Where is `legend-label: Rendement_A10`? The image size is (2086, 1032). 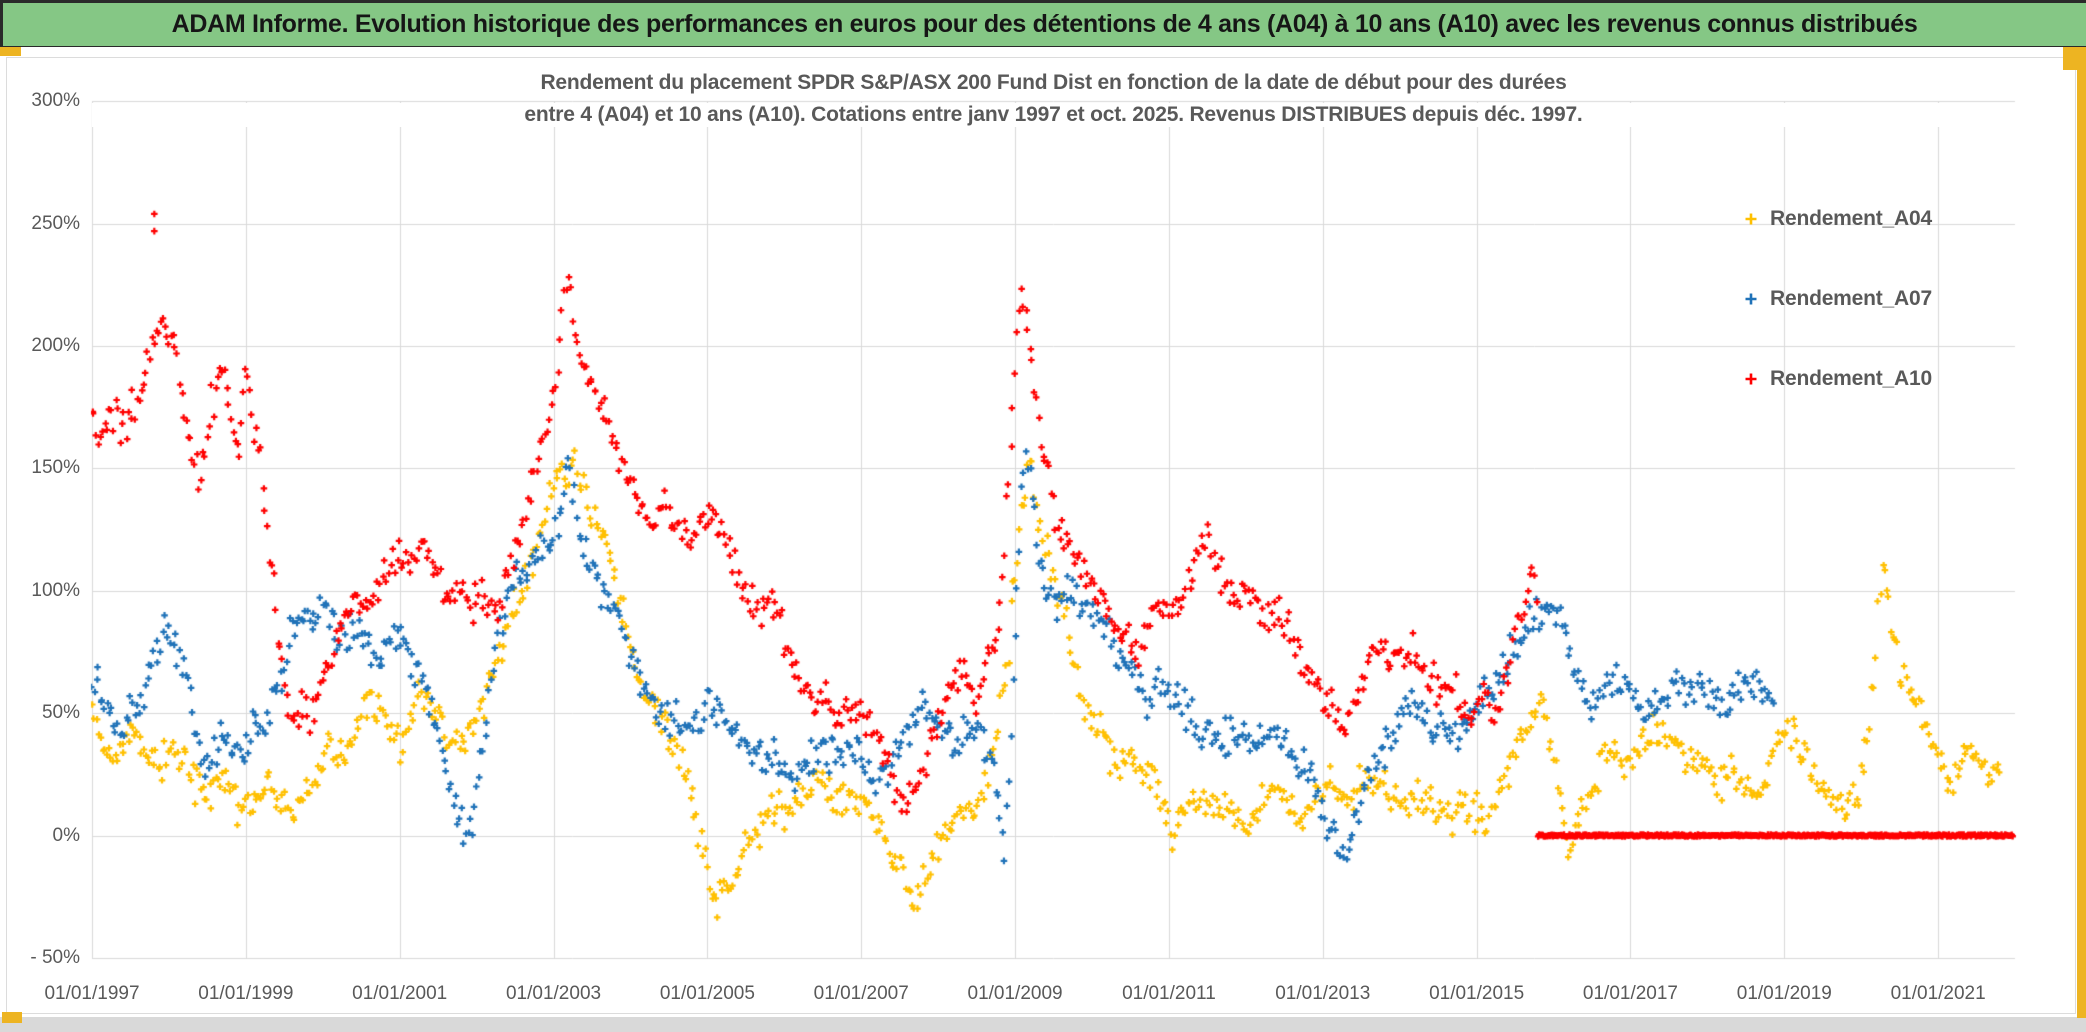
legend-label: Rendement_A10 is located at coordinates (1851, 378).